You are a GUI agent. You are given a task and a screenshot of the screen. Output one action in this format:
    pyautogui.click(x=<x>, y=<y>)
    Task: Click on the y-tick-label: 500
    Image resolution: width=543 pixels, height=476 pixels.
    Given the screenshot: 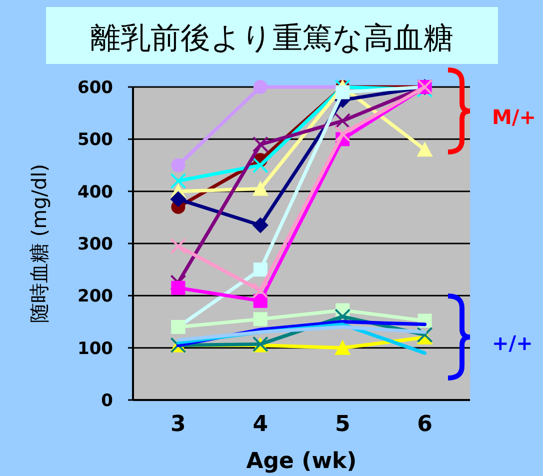 What is the action you would take?
    pyautogui.click(x=96, y=140)
    